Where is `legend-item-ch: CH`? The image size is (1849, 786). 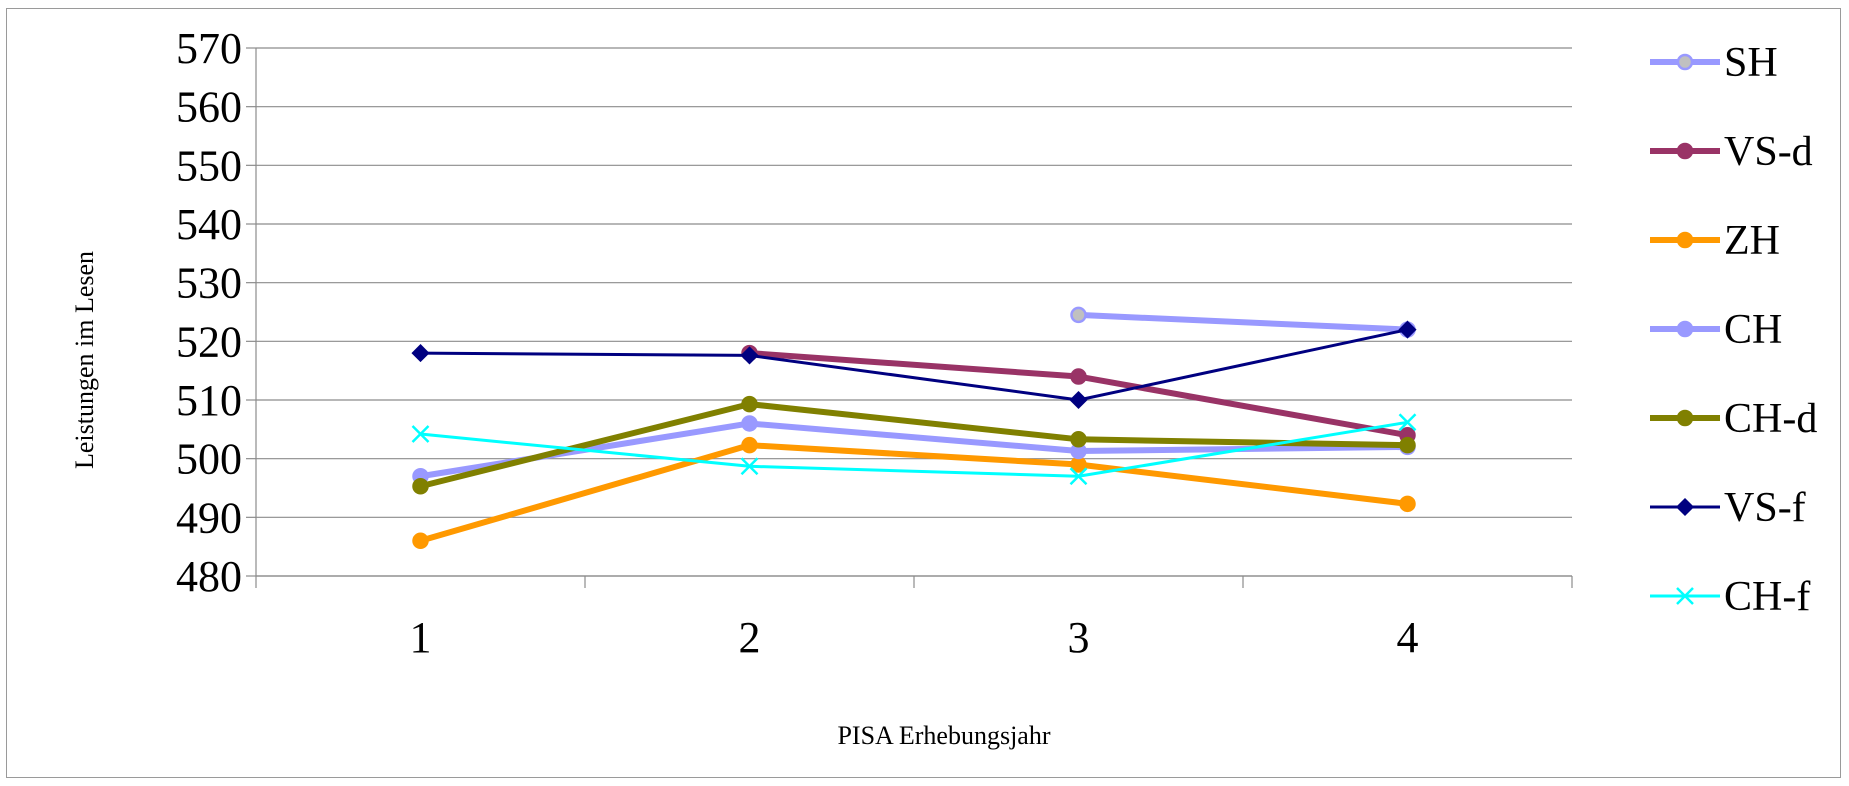
legend-item-ch: CH is located at coordinates (1716, 330).